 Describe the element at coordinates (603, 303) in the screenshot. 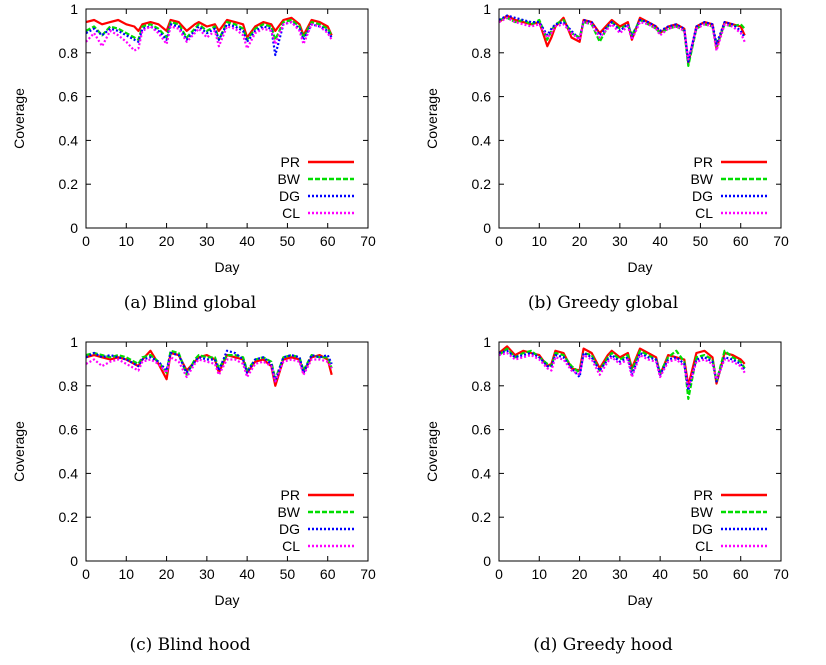

I see `caption-b: (b) Greedy global` at that location.